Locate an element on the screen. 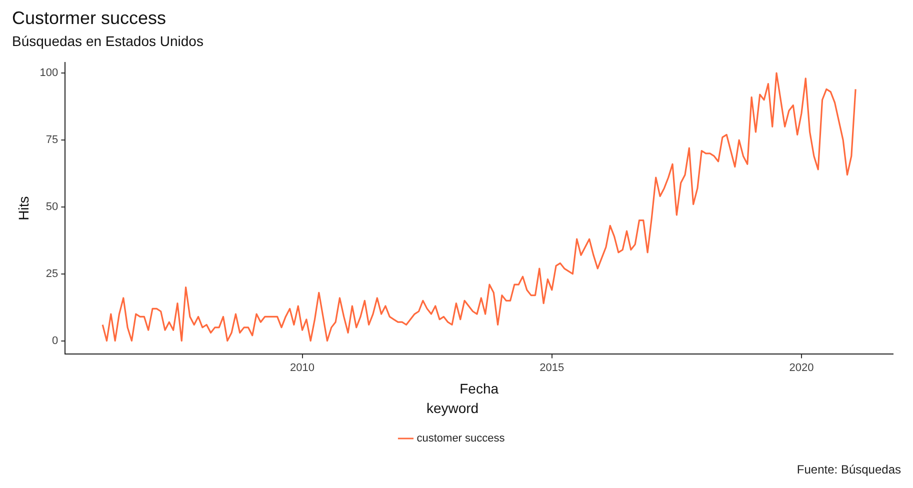 This screenshot has height=488, width=913. legend-title: keyword is located at coordinates (452, 408).